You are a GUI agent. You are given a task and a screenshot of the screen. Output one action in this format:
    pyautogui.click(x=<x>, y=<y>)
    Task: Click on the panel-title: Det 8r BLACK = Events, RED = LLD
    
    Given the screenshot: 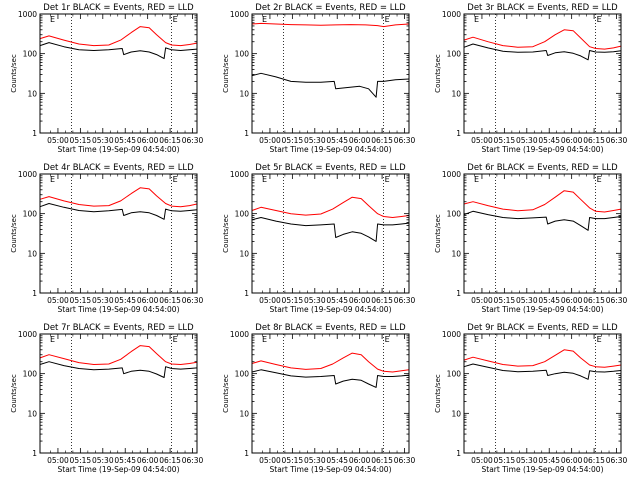 What is the action you would take?
    pyautogui.click(x=330, y=328)
    